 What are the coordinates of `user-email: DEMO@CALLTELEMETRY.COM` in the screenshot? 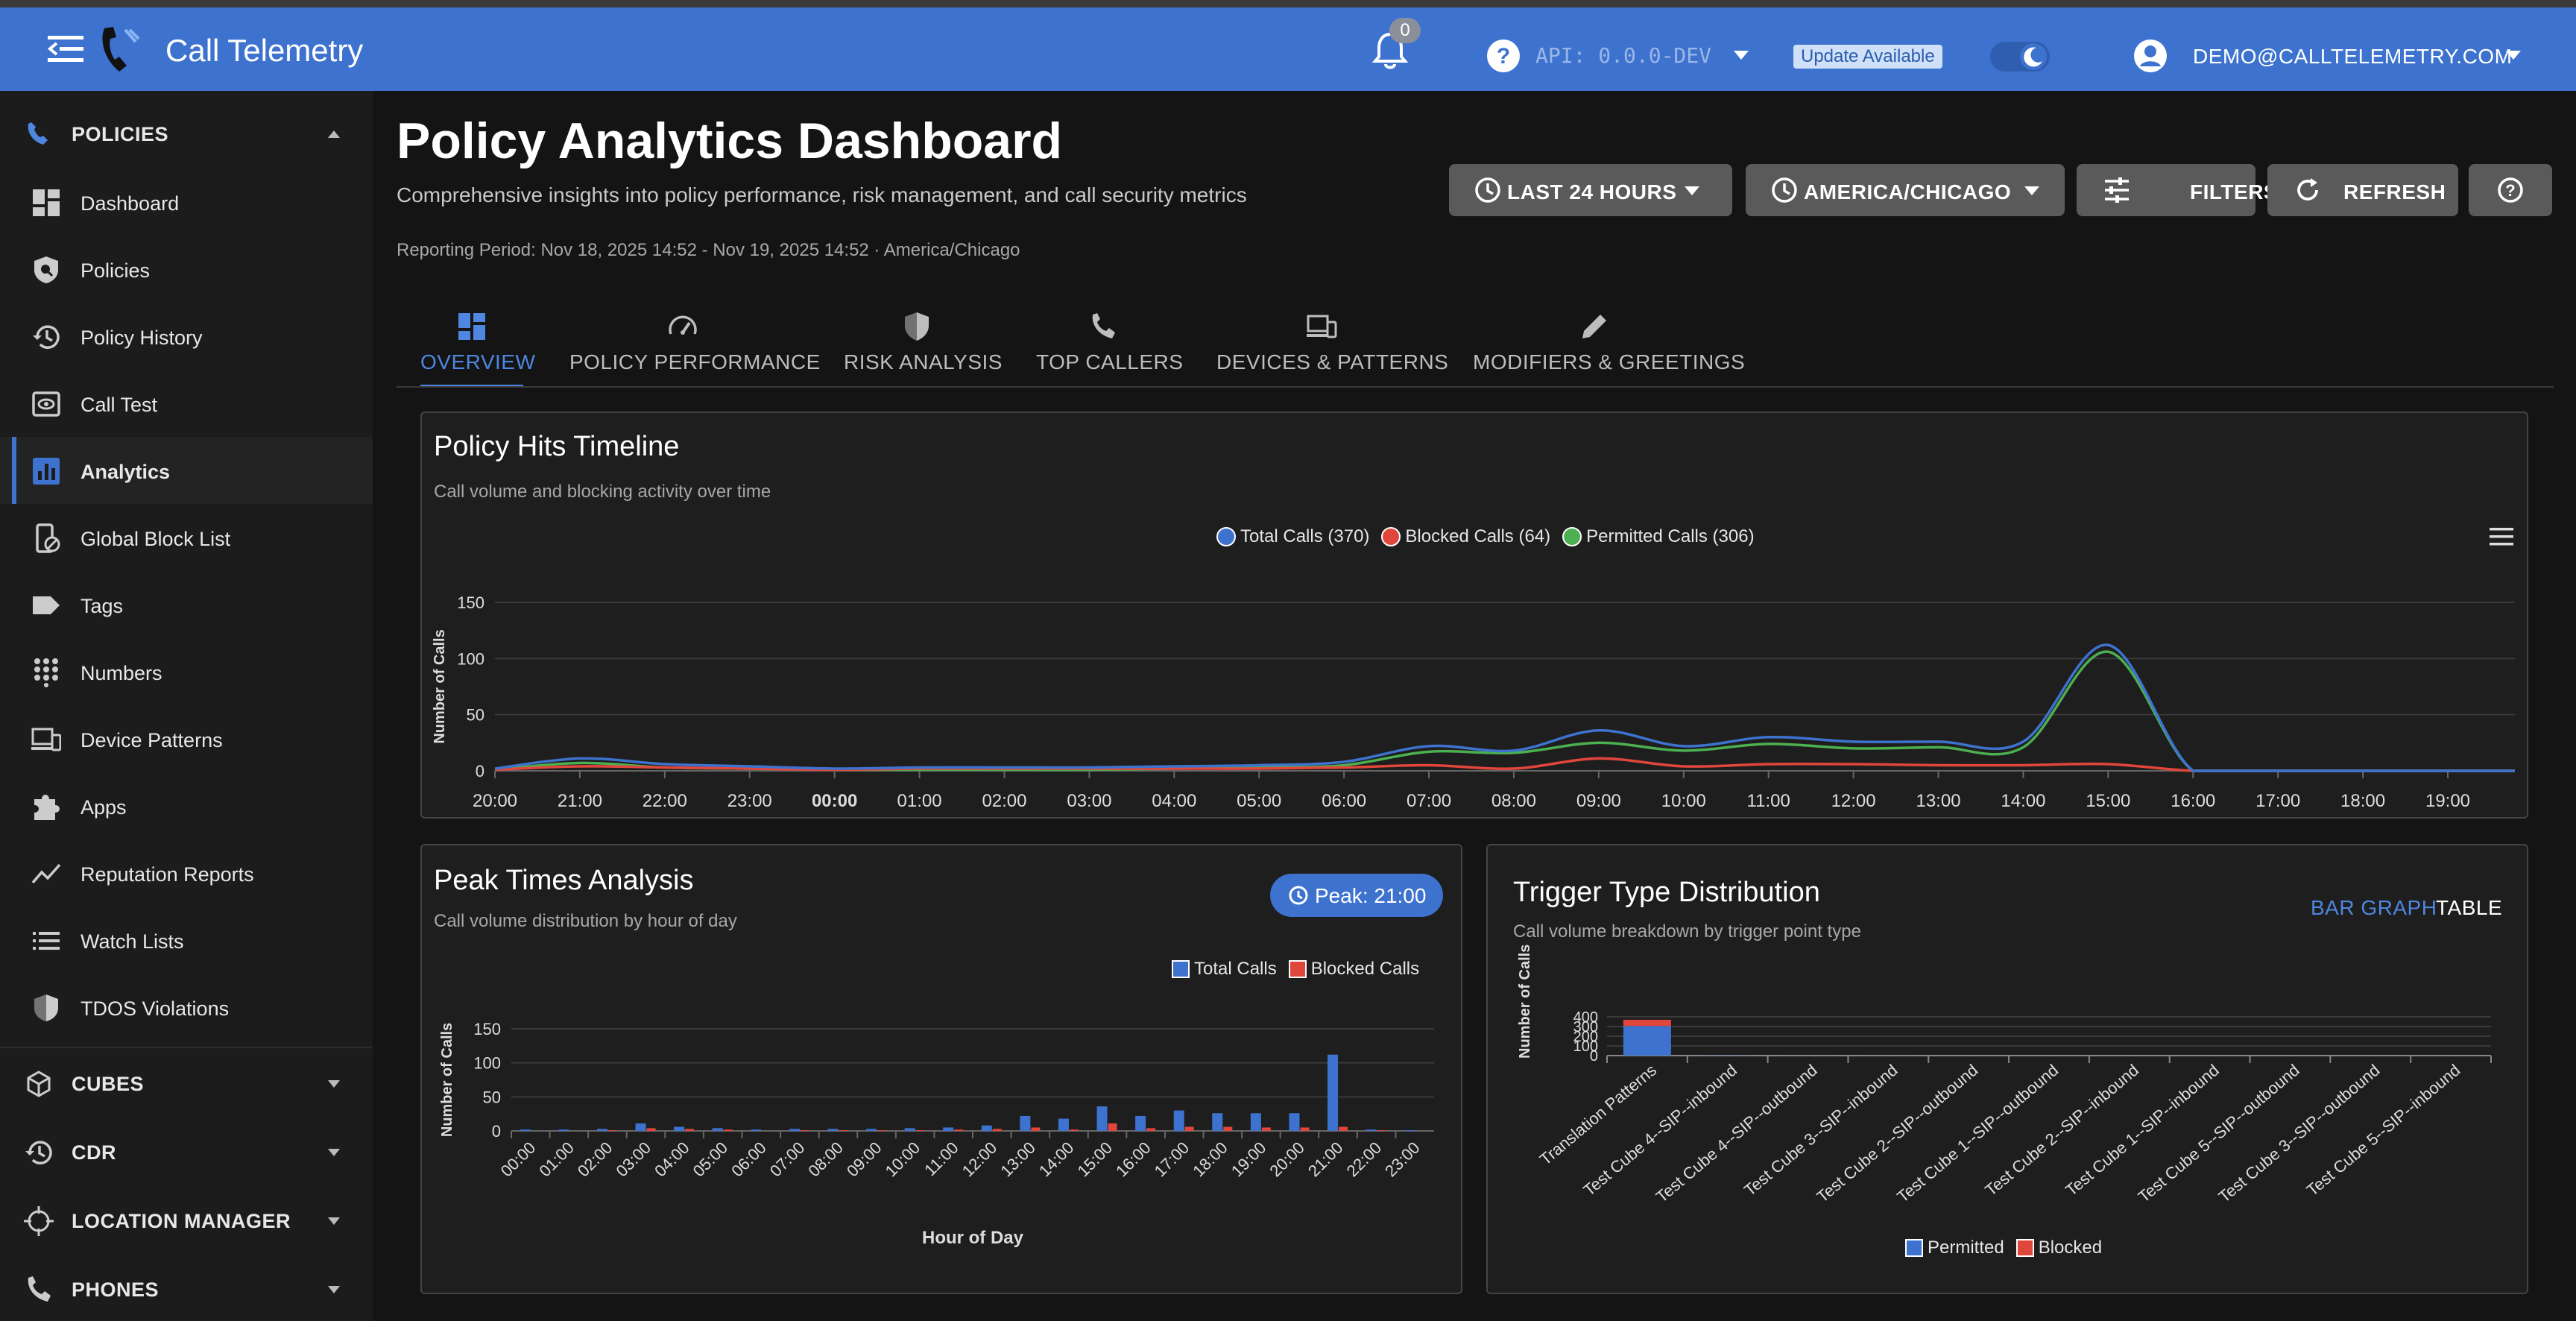 It's located at (2353, 56).